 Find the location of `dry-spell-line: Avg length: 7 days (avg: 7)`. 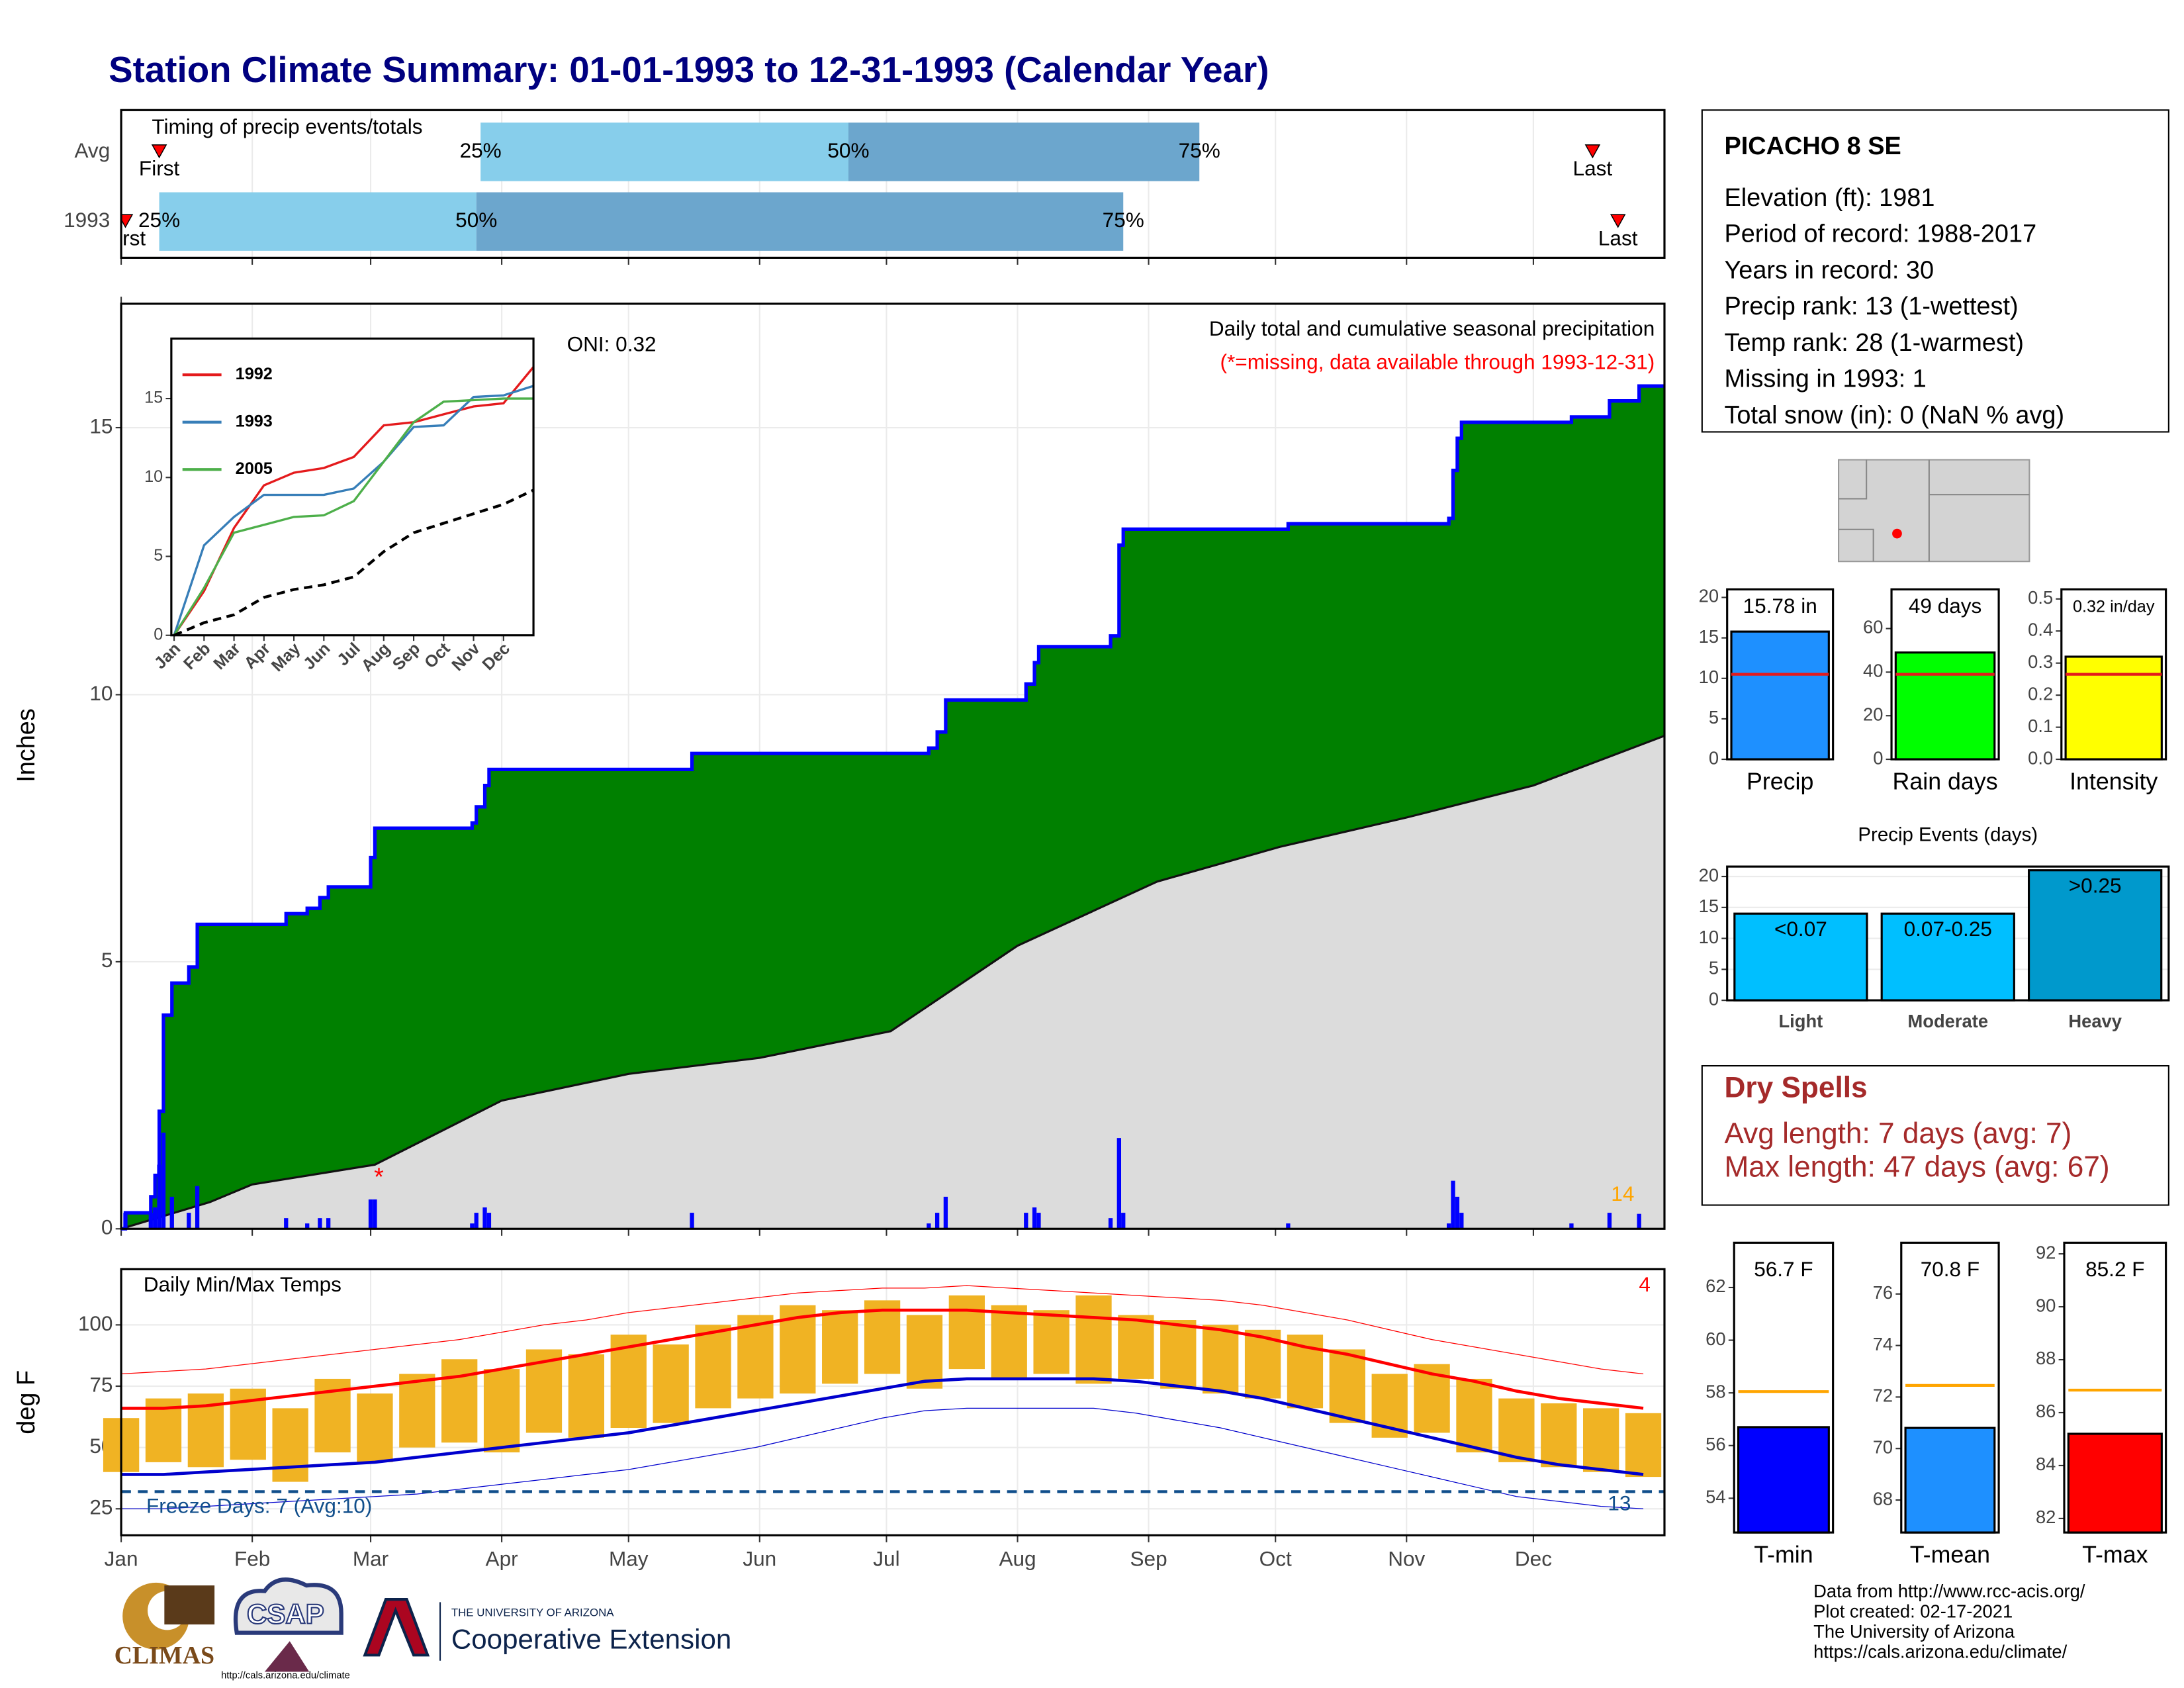

dry-spell-line: Avg length: 7 days (avg: 7) is located at coordinates (1897, 1133).